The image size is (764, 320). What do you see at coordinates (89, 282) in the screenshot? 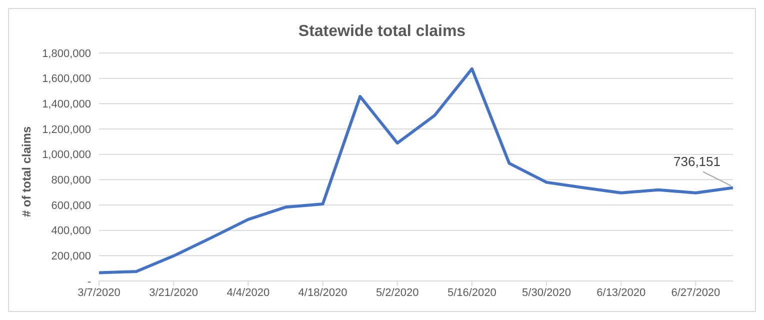
I see `y-tick-label: -` at bounding box center [89, 282].